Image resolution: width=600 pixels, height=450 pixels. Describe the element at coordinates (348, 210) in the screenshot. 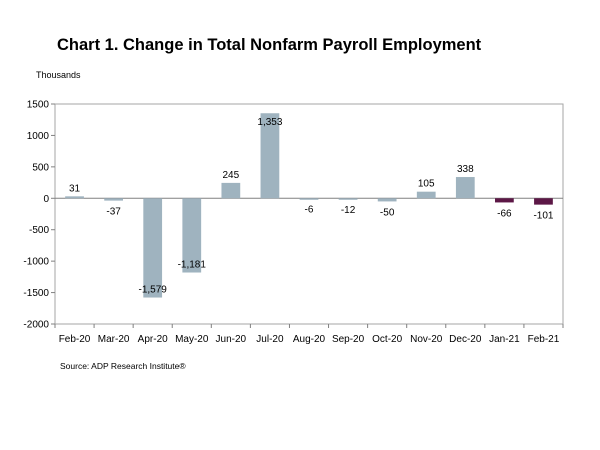

I see `data-label: -12` at that location.